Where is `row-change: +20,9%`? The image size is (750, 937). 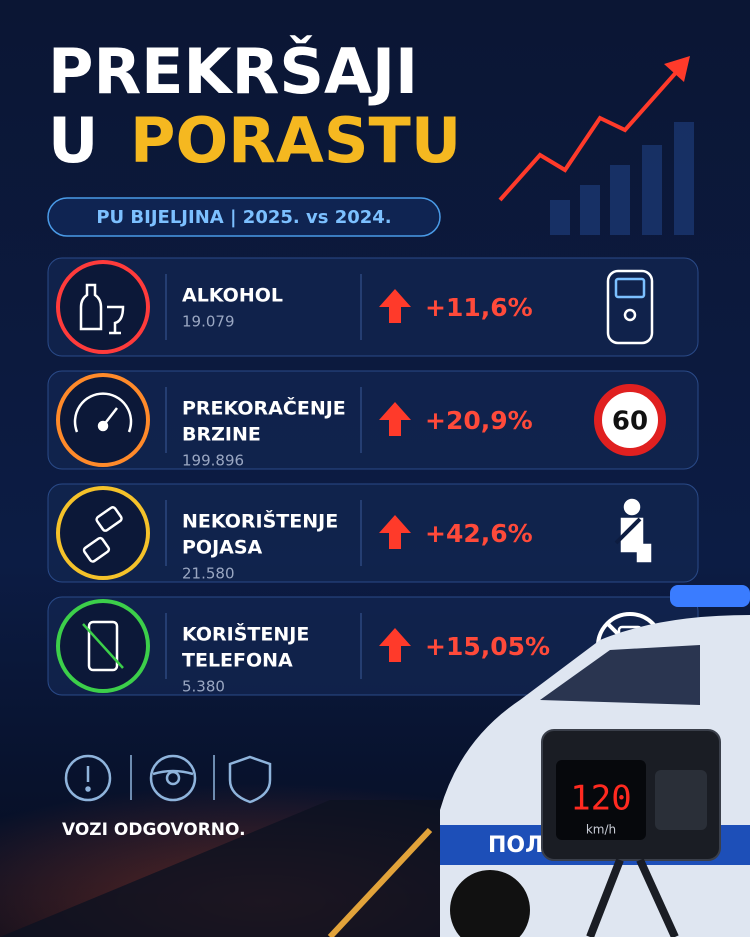
row-change: +20,9% is located at coordinates (479, 420).